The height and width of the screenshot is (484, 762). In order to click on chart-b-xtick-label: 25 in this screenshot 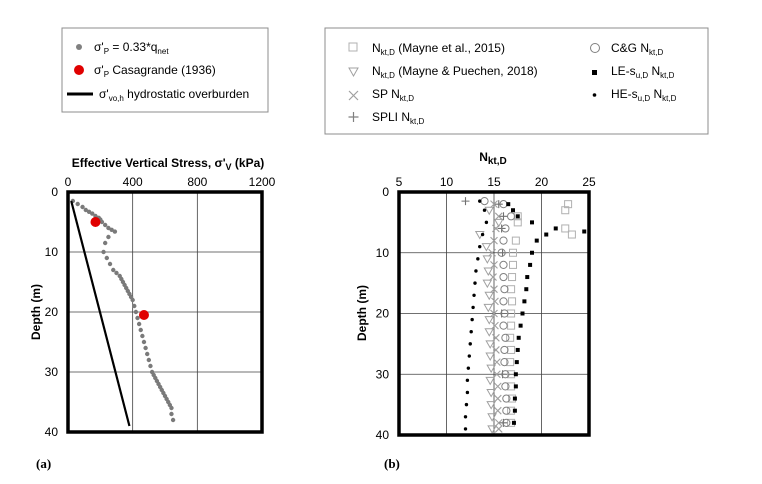, I will do `click(589, 182)`.